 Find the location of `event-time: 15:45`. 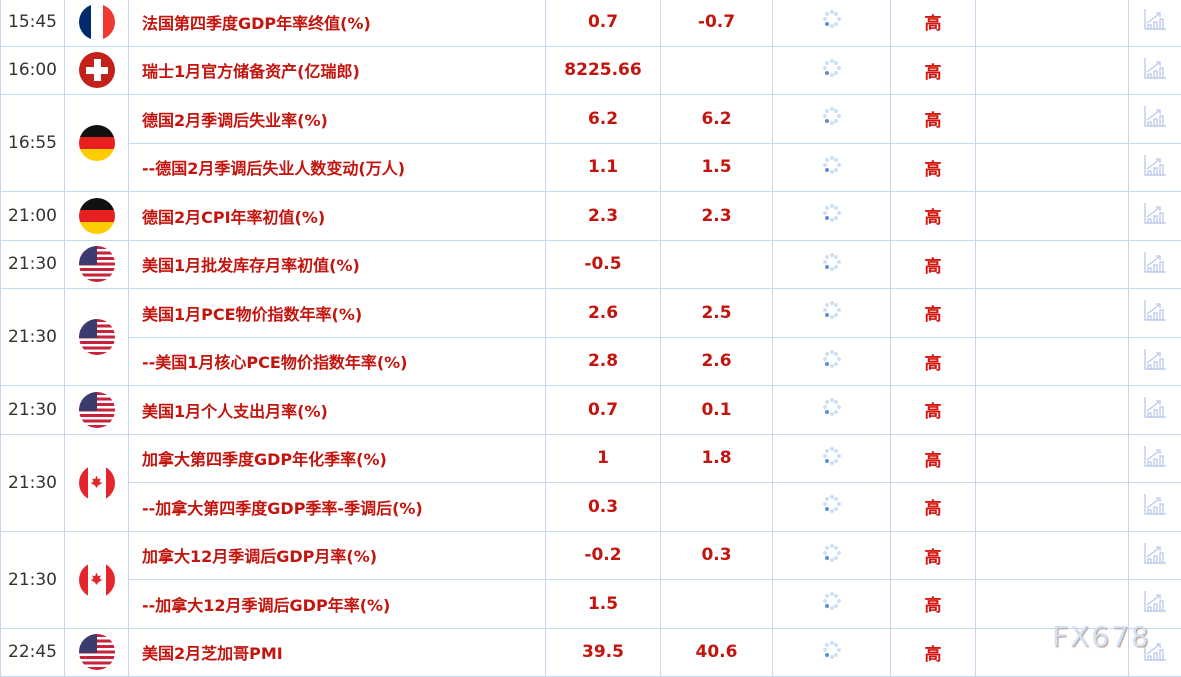

event-time: 15:45 is located at coordinates (33, 23).